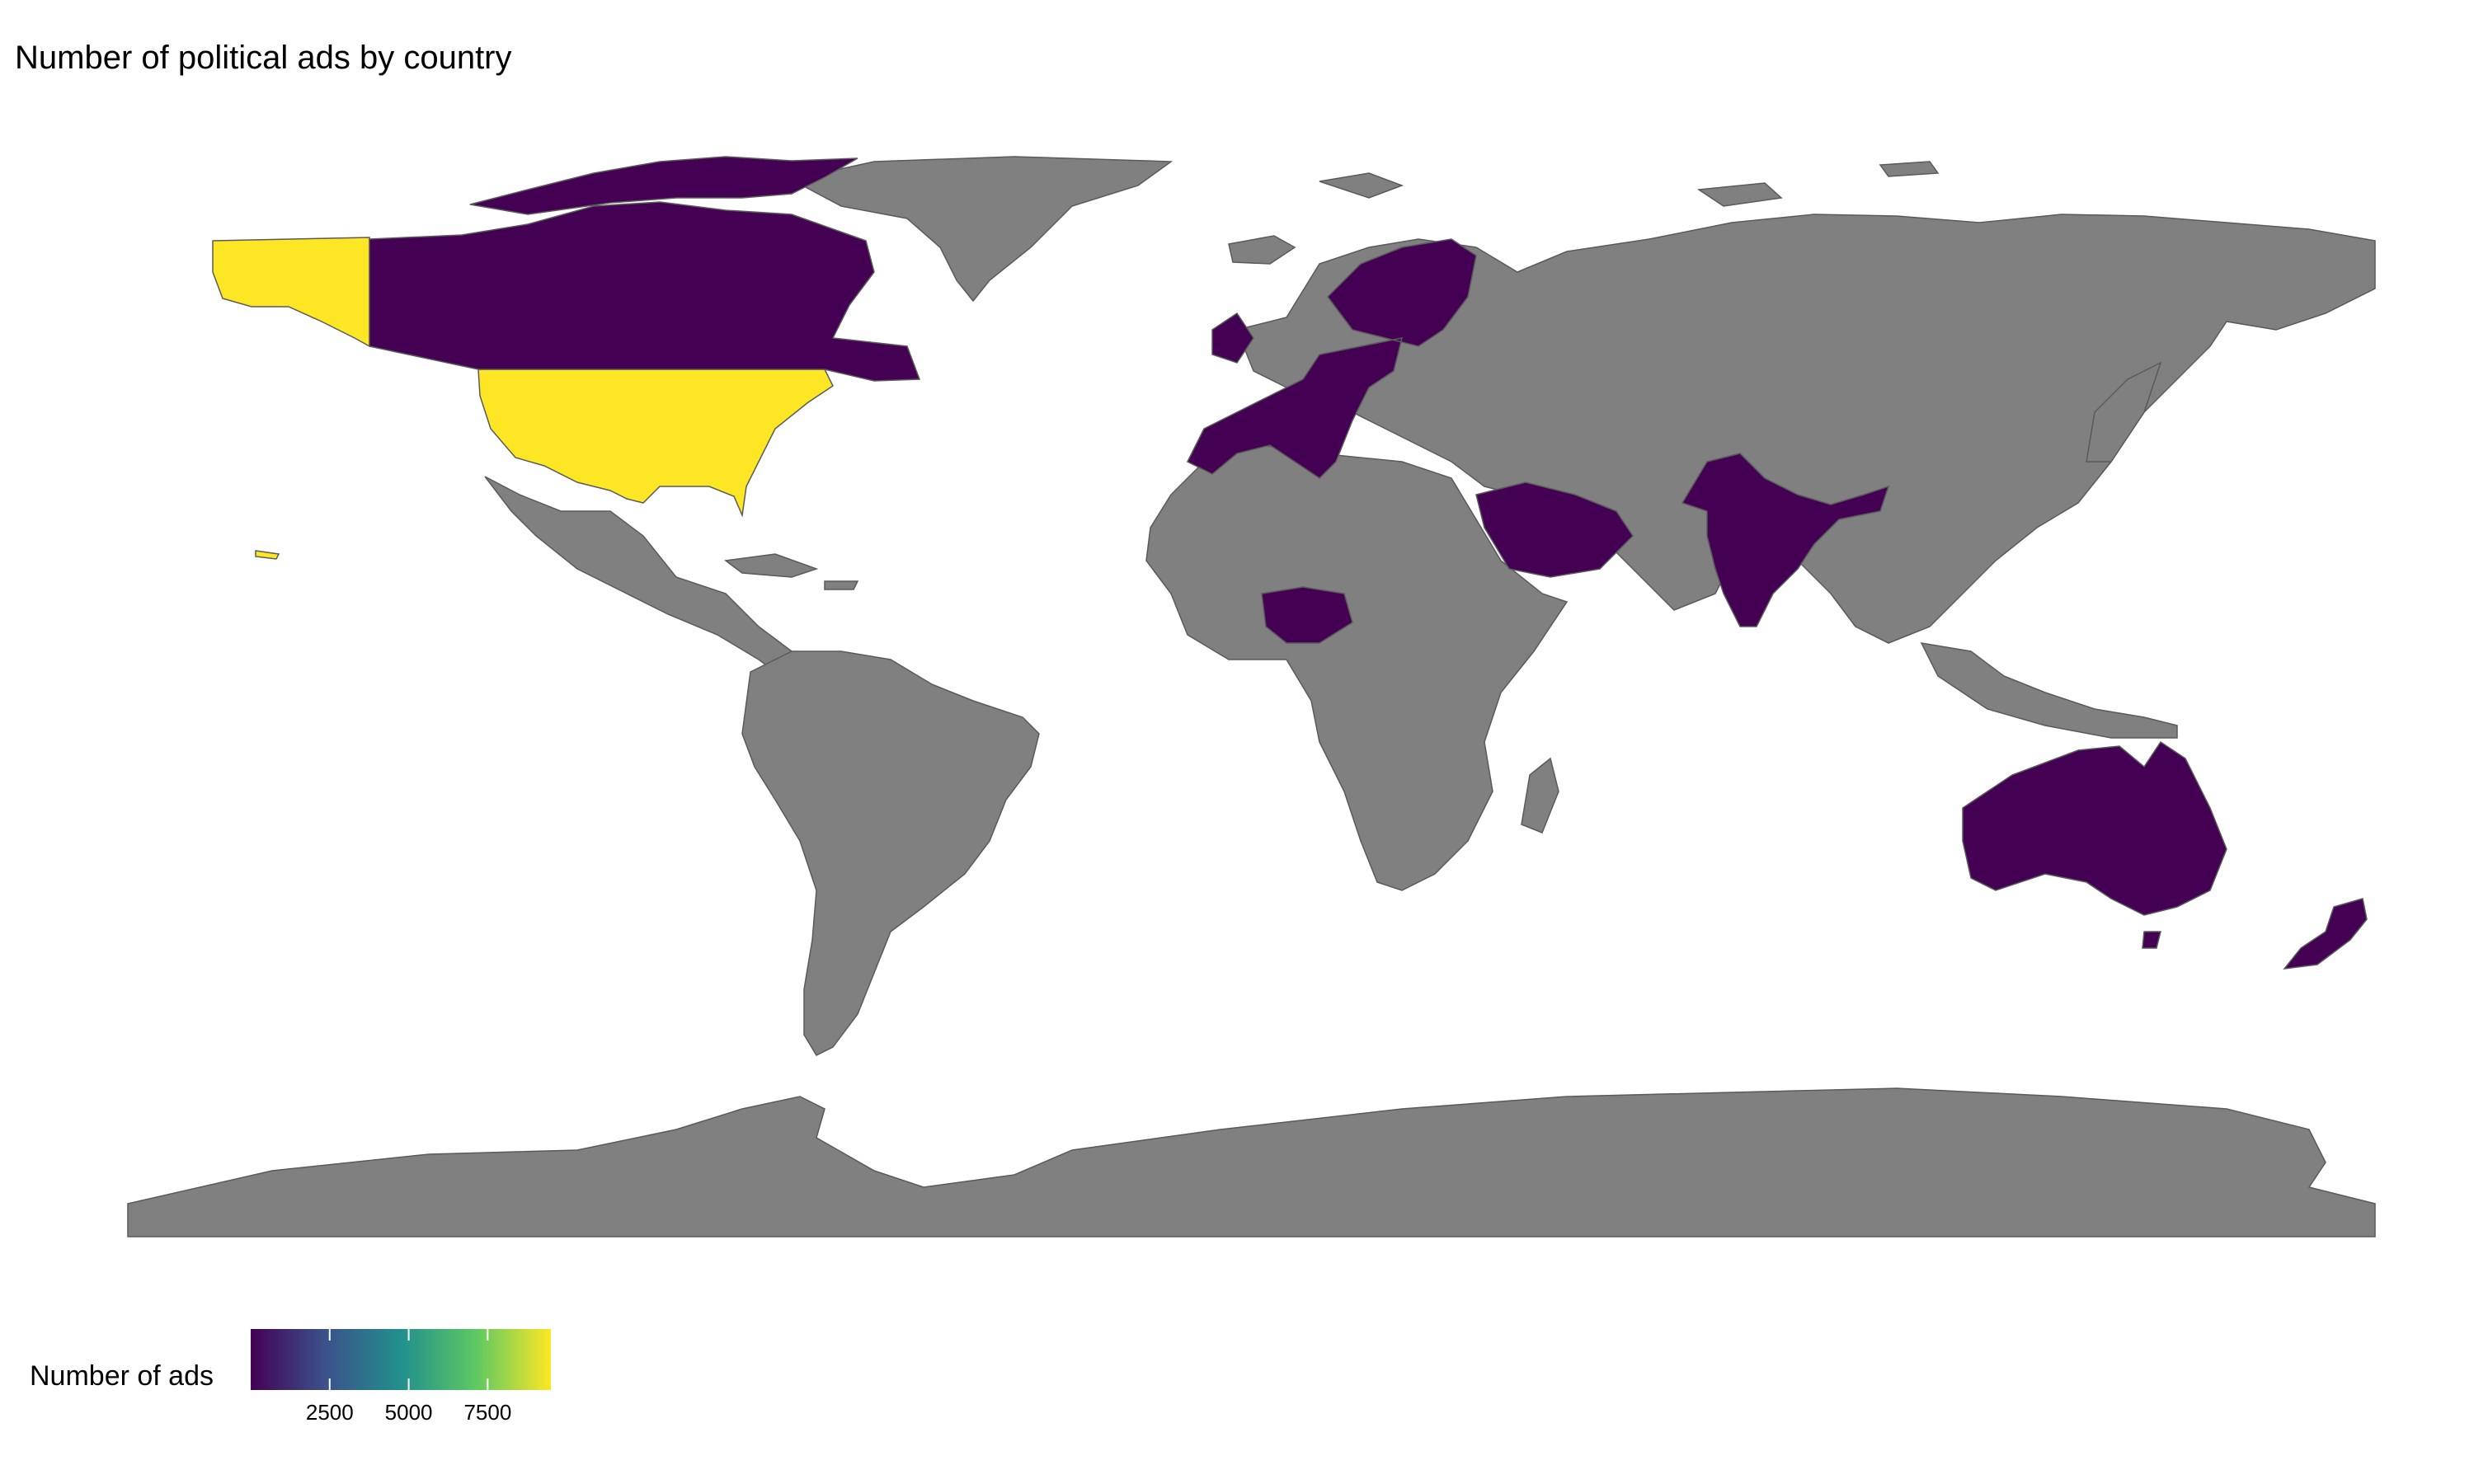  Describe the element at coordinates (409, 1412) in the screenshot. I see `legend-tick-label: 5000` at that location.